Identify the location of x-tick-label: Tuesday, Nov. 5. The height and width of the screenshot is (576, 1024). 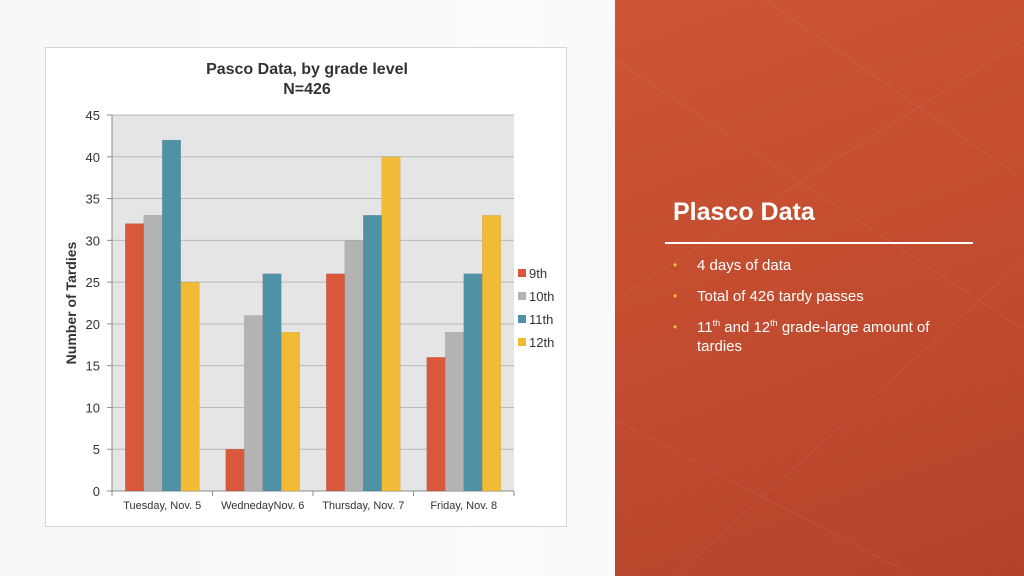
(162, 506).